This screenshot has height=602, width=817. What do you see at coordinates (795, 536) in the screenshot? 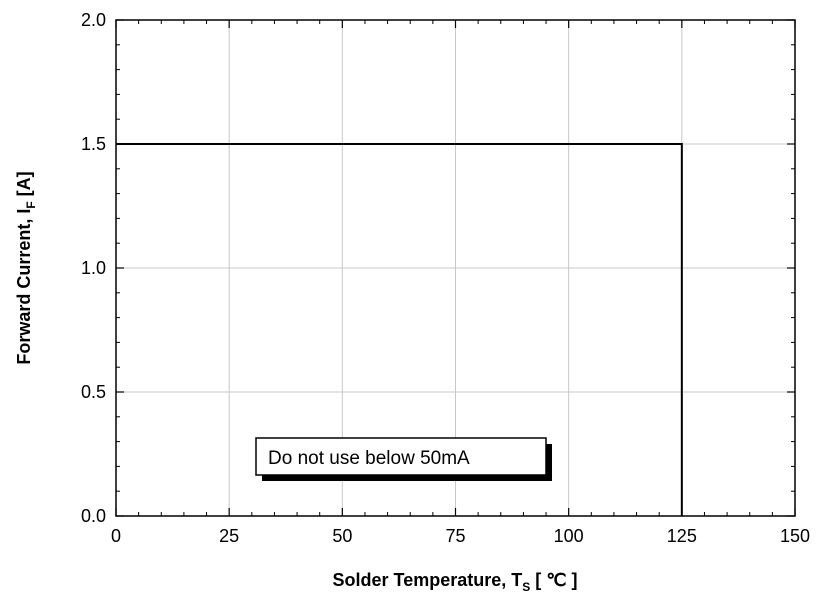
I see `x-tick-label: 150` at bounding box center [795, 536].